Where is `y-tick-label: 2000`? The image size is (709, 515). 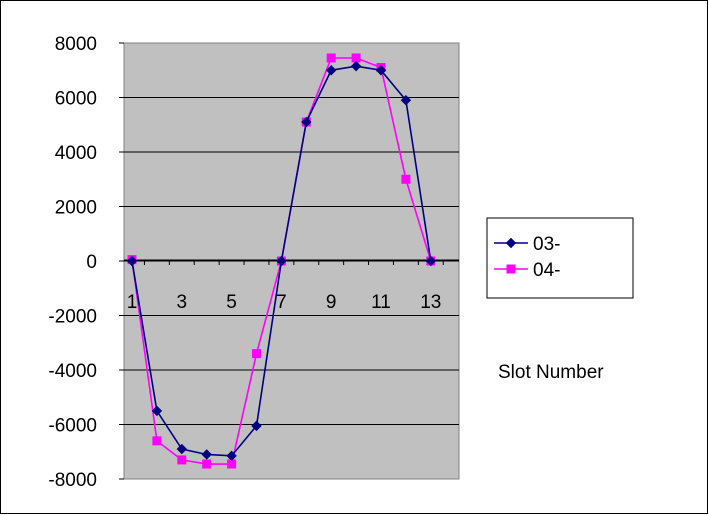 y-tick-label: 2000 is located at coordinates (76, 208).